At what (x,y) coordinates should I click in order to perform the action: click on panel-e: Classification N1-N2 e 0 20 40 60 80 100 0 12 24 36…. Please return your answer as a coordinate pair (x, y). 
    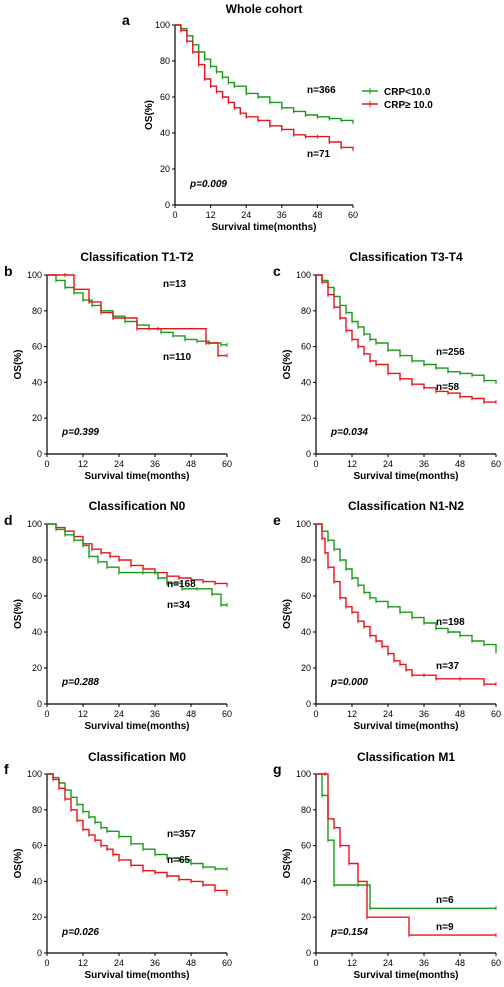
    Looking at the image, I should click on (387, 615).